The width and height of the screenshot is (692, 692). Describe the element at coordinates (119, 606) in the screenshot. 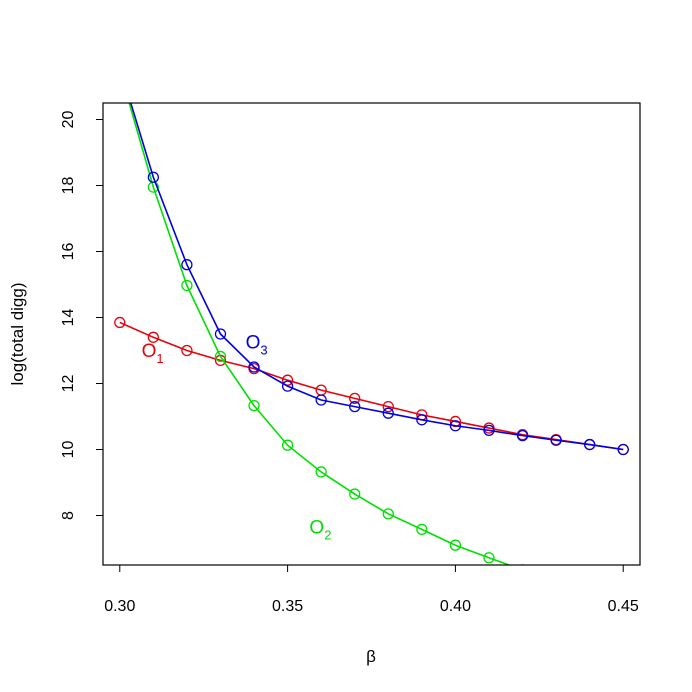

I see `x-tick-label: 0.30` at that location.